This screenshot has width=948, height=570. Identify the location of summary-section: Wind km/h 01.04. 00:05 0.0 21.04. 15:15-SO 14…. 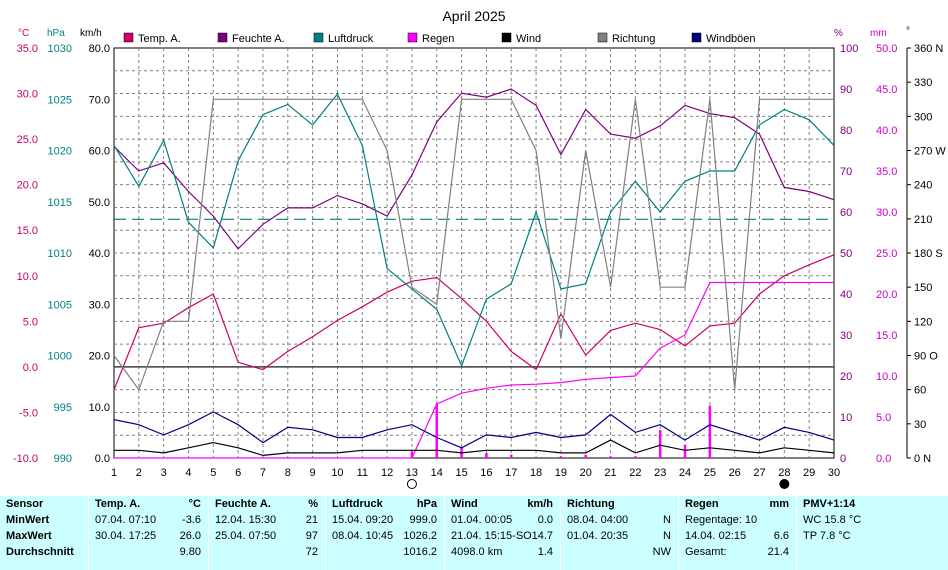
(502, 533).